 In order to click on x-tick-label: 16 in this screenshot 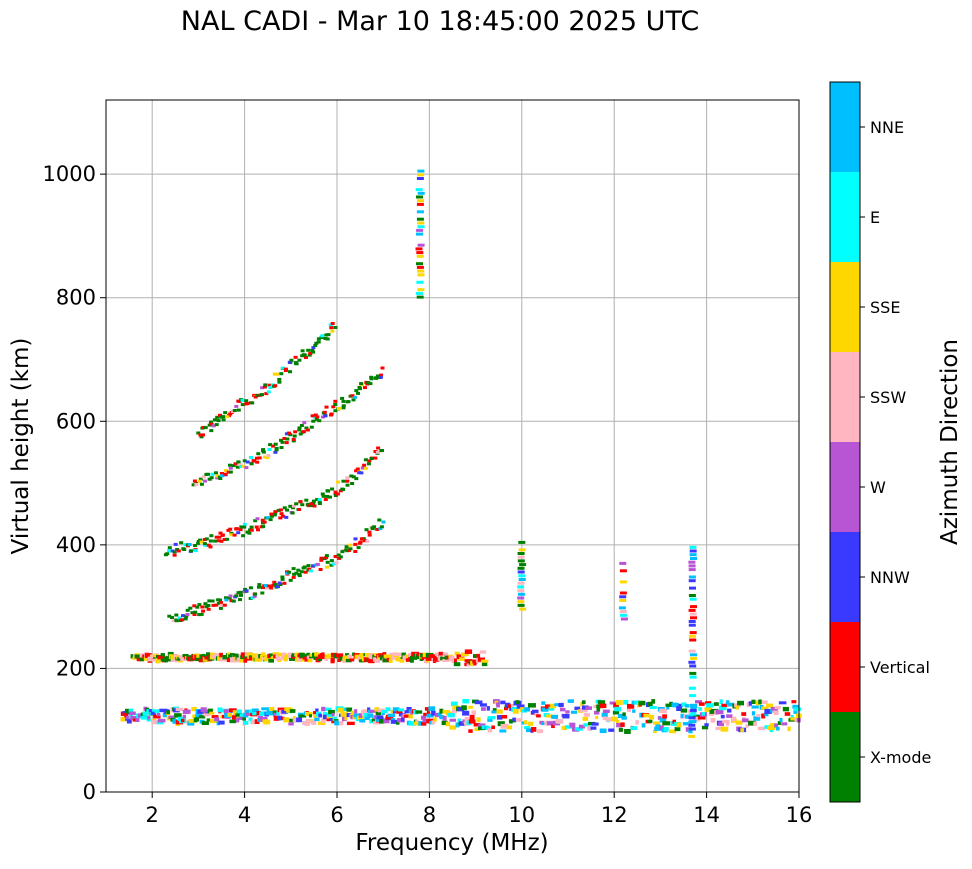, I will do `click(799, 815)`.